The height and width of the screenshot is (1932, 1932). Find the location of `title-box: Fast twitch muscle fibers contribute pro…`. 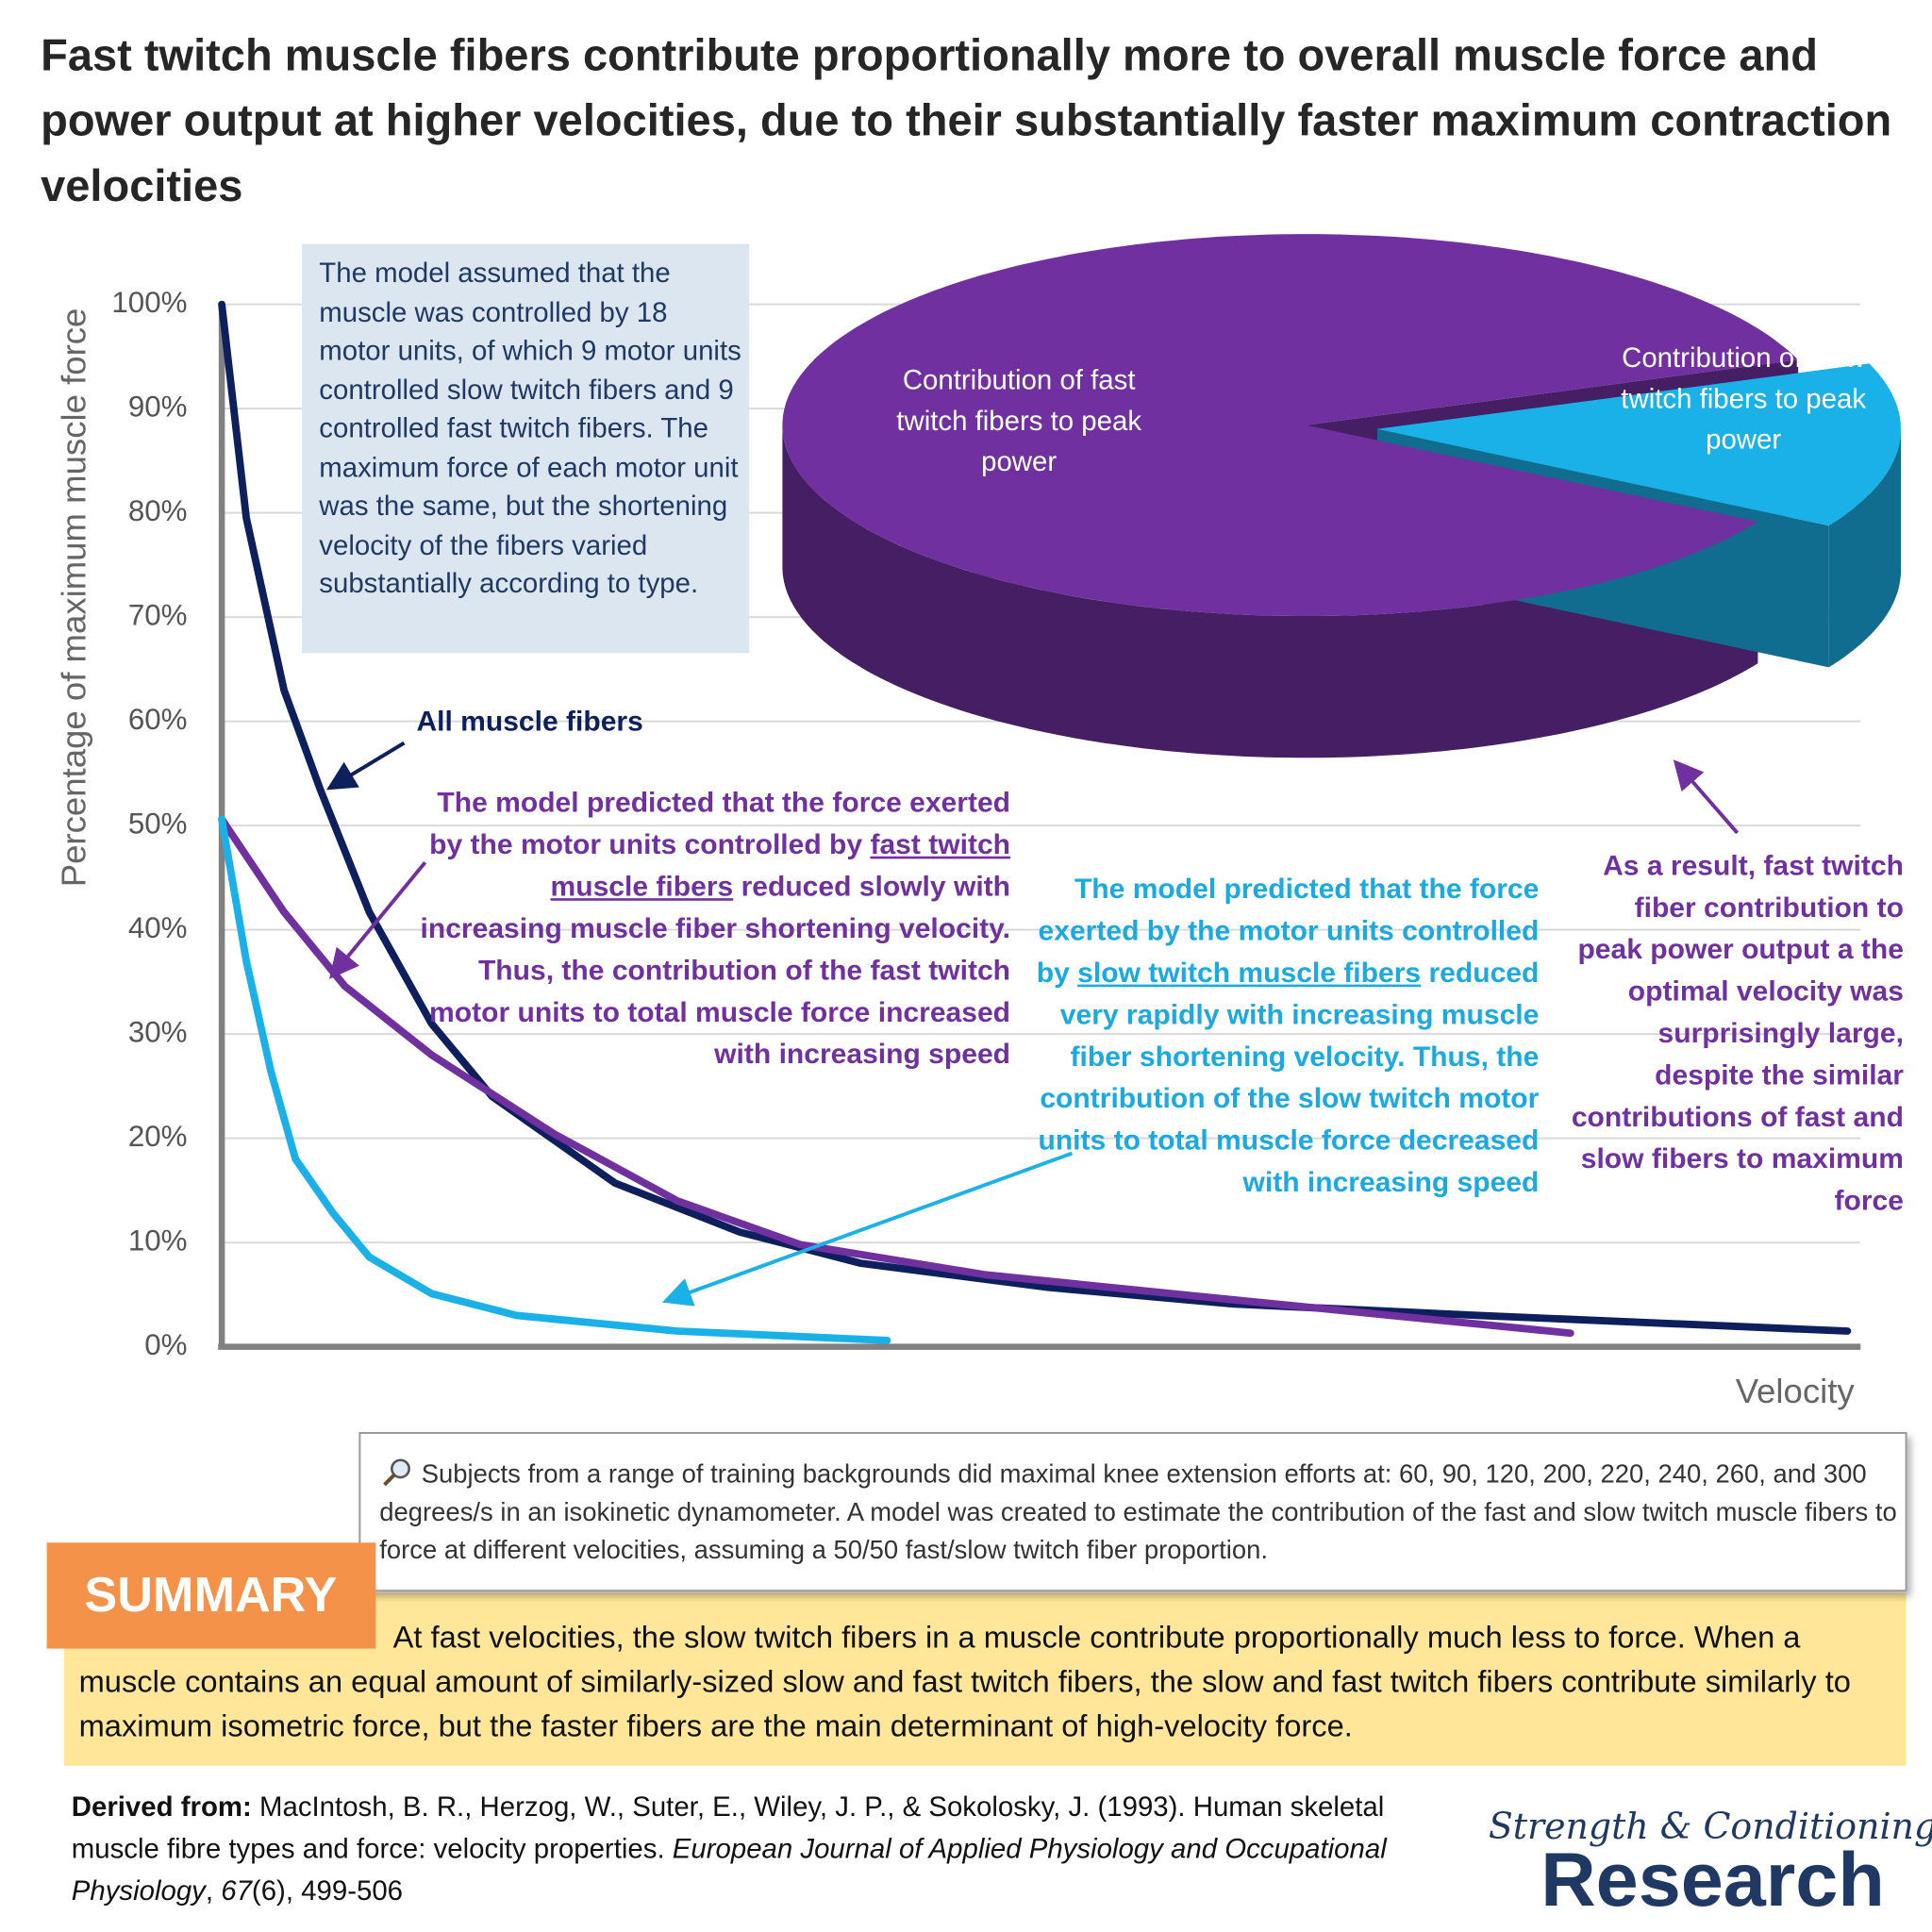

title-box: Fast twitch muscle fibers contribute pro… is located at coordinates (967, 120).